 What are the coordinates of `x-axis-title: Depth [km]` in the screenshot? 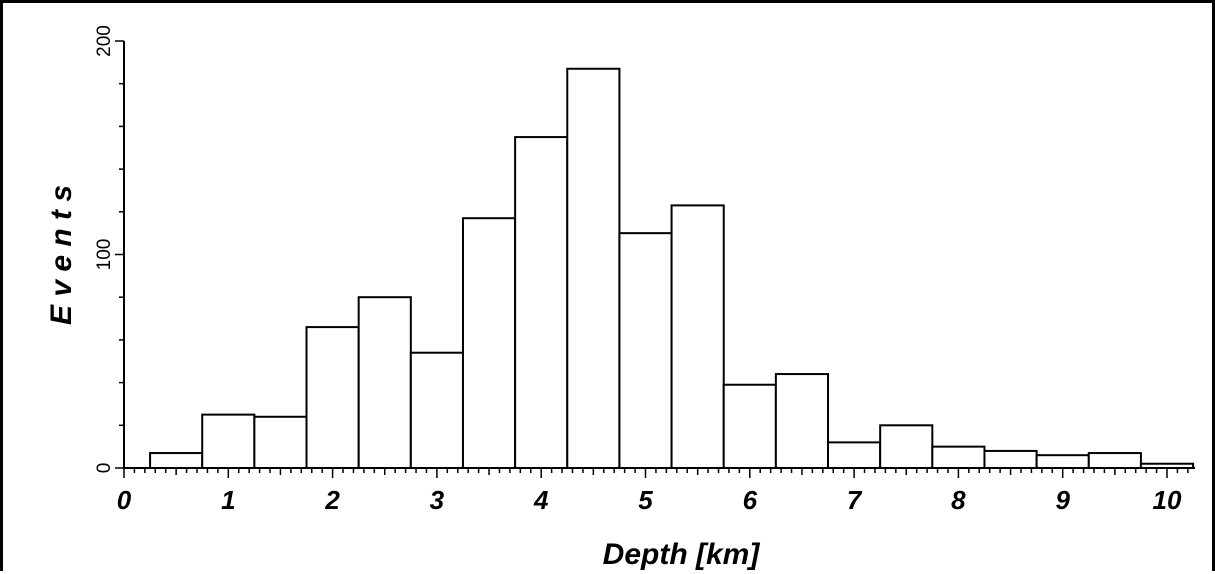 It's located at (682, 554).